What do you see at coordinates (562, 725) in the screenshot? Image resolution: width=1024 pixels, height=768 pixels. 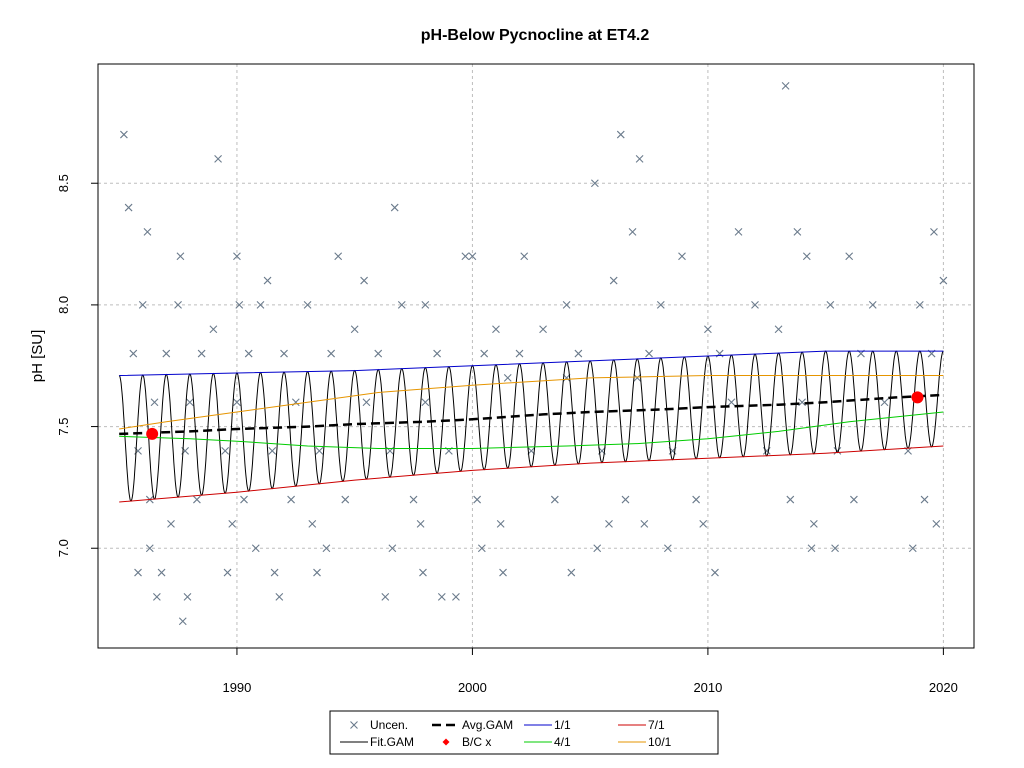 I see `legend-label-4: 1/1` at bounding box center [562, 725].